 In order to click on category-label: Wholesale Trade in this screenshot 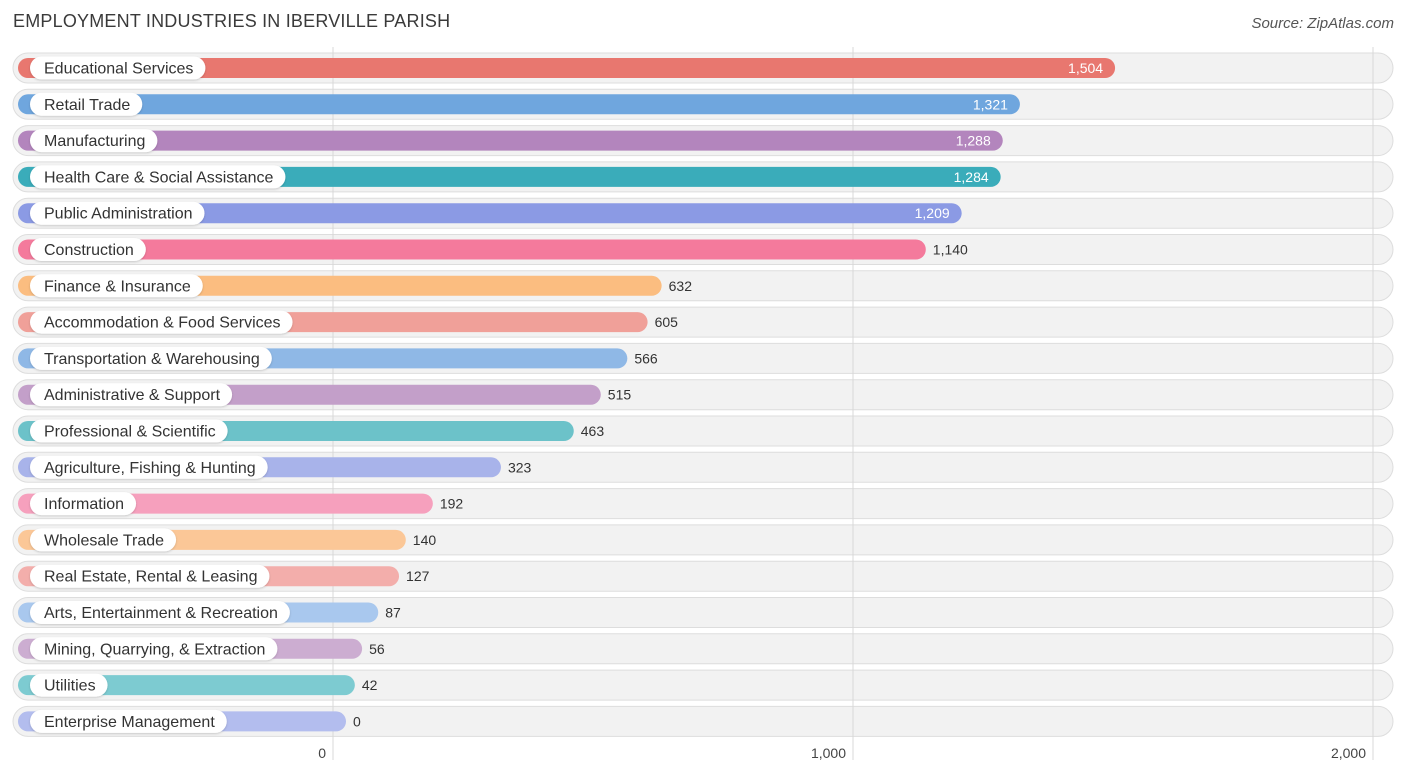, I will do `click(104, 540)`.